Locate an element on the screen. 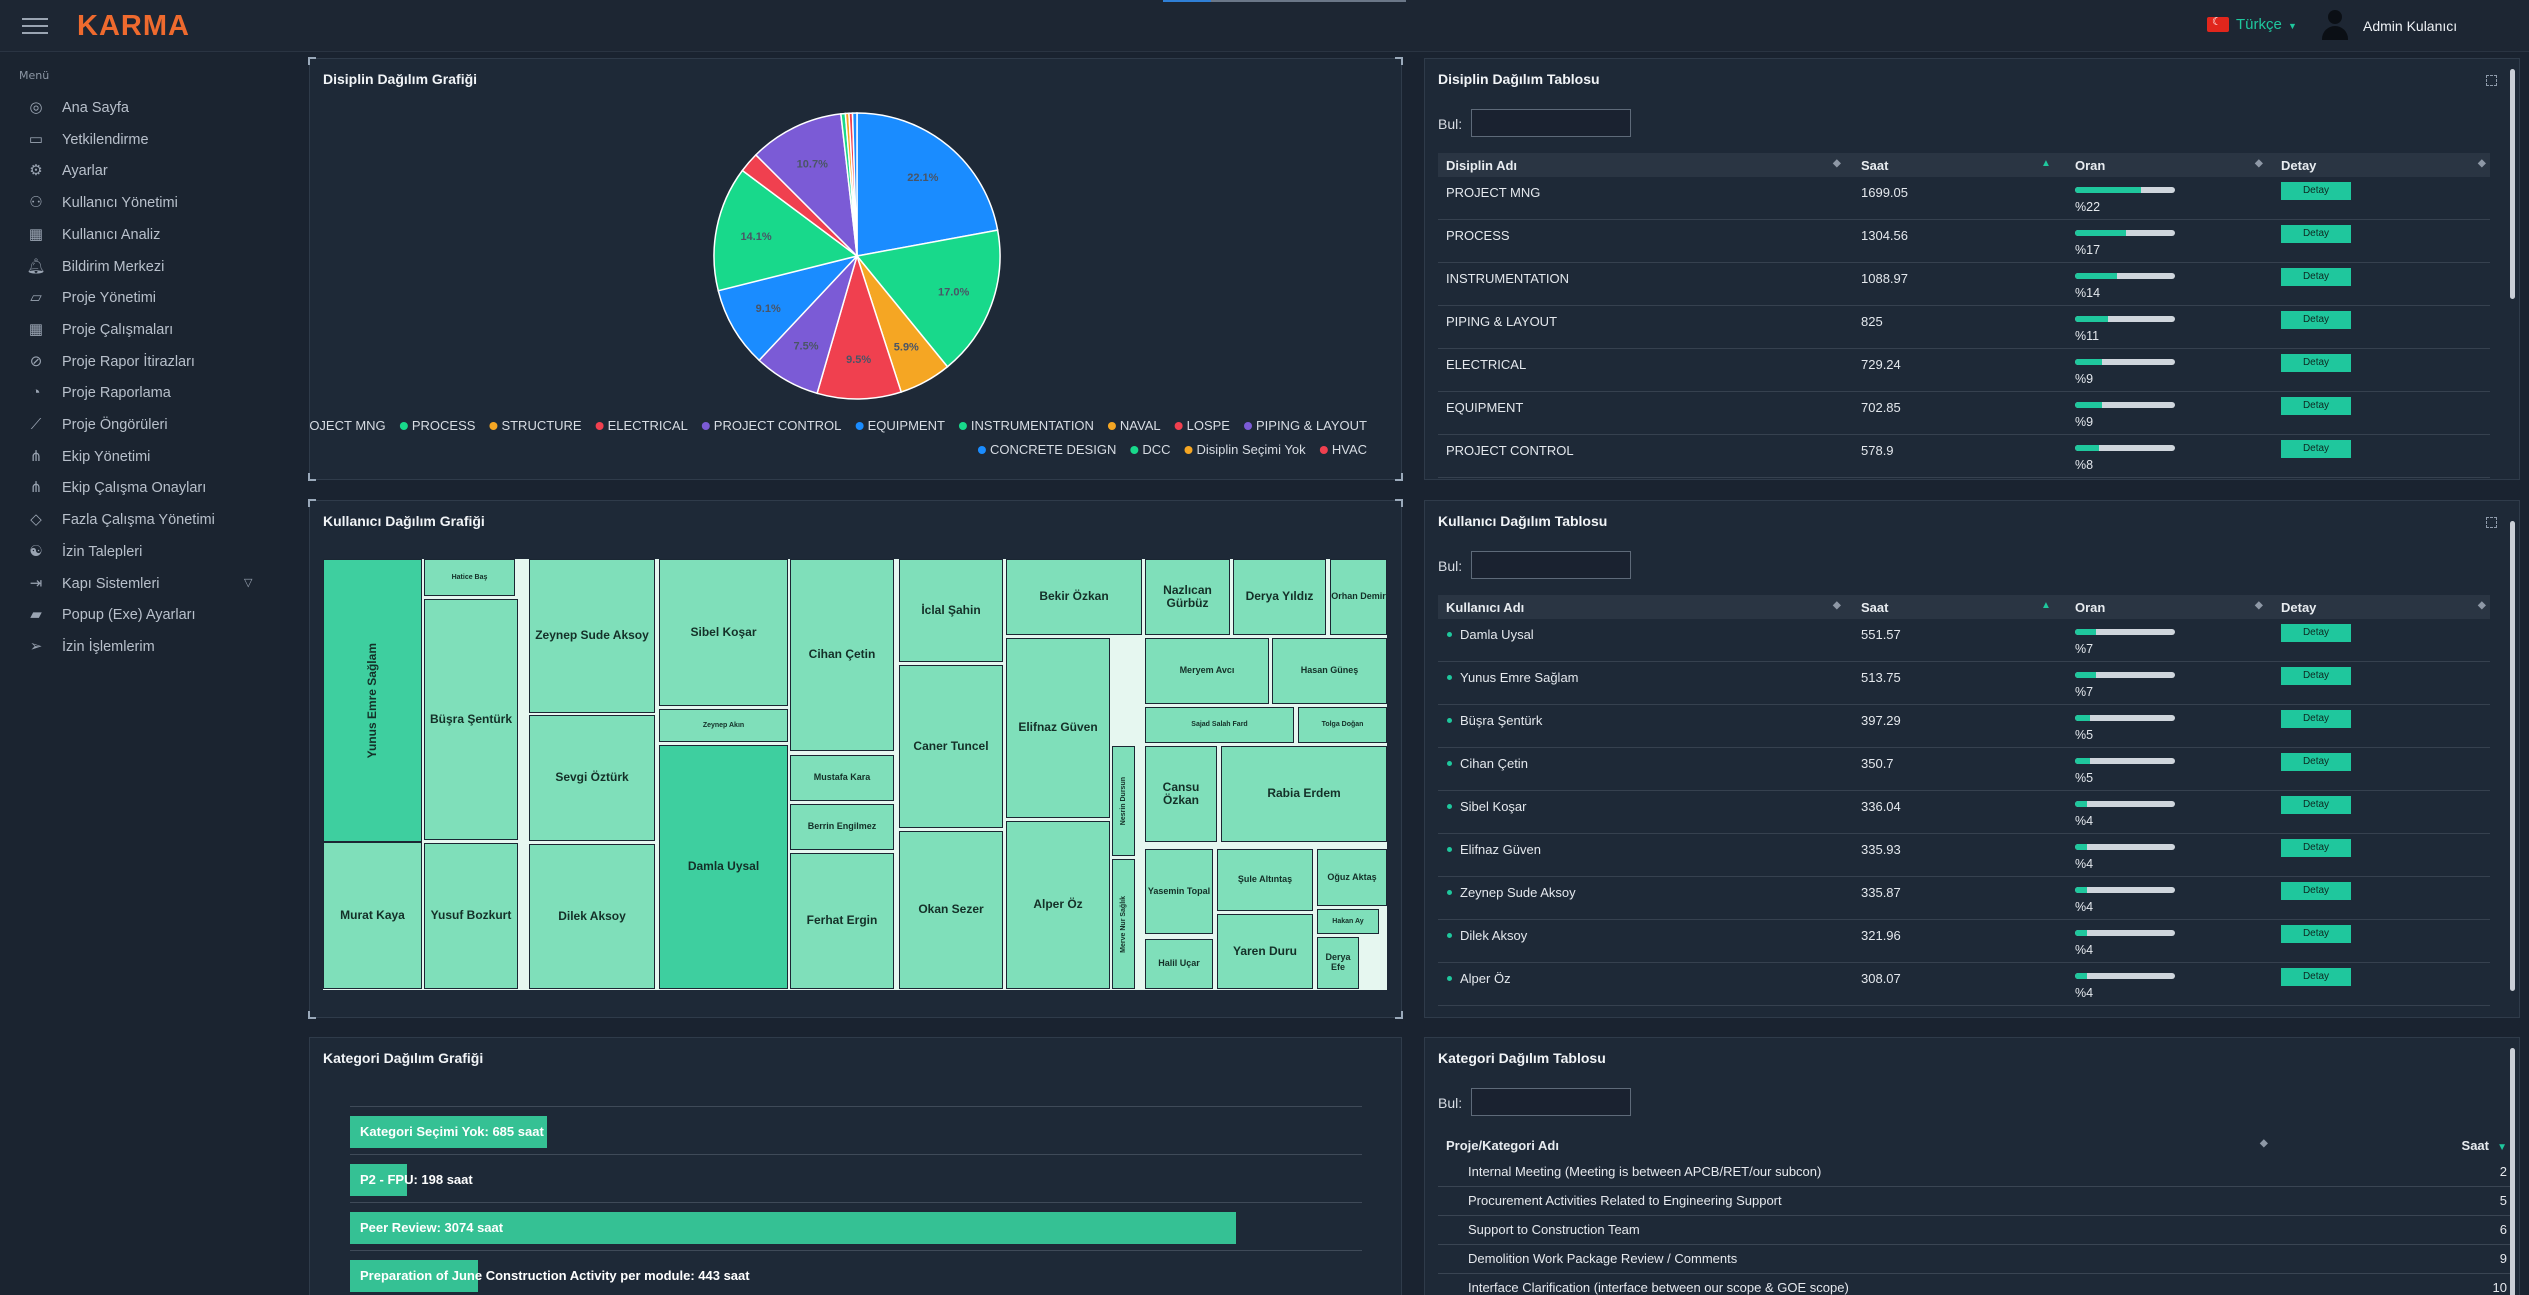 Image resolution: width=2529 pixels, height=1295 pixels. sidebar-item: ⋔ Ekip Çalışma Onayları is located at coordinates (151, 488).